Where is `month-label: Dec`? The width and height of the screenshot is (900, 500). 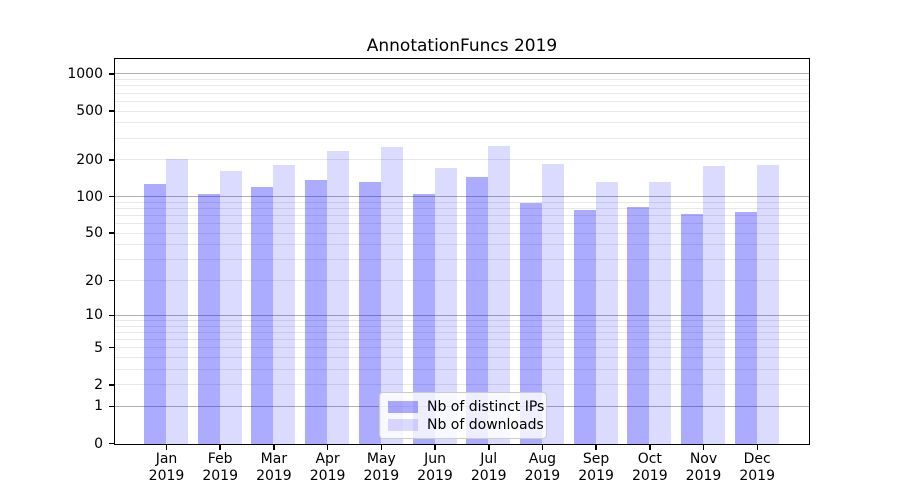 month-label: Dec is located at coordinates (757, 459).